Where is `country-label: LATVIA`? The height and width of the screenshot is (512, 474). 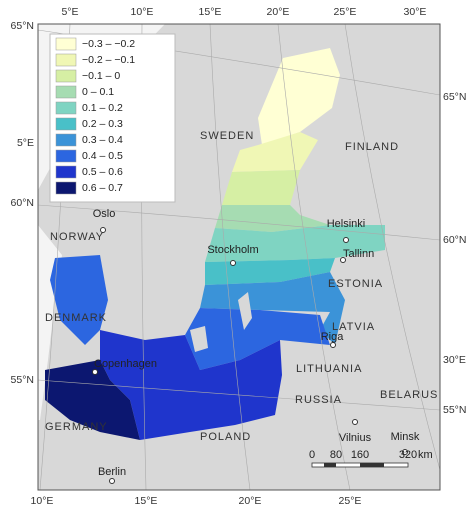 country-label: LATVIA is located at coordinates (353, 327).